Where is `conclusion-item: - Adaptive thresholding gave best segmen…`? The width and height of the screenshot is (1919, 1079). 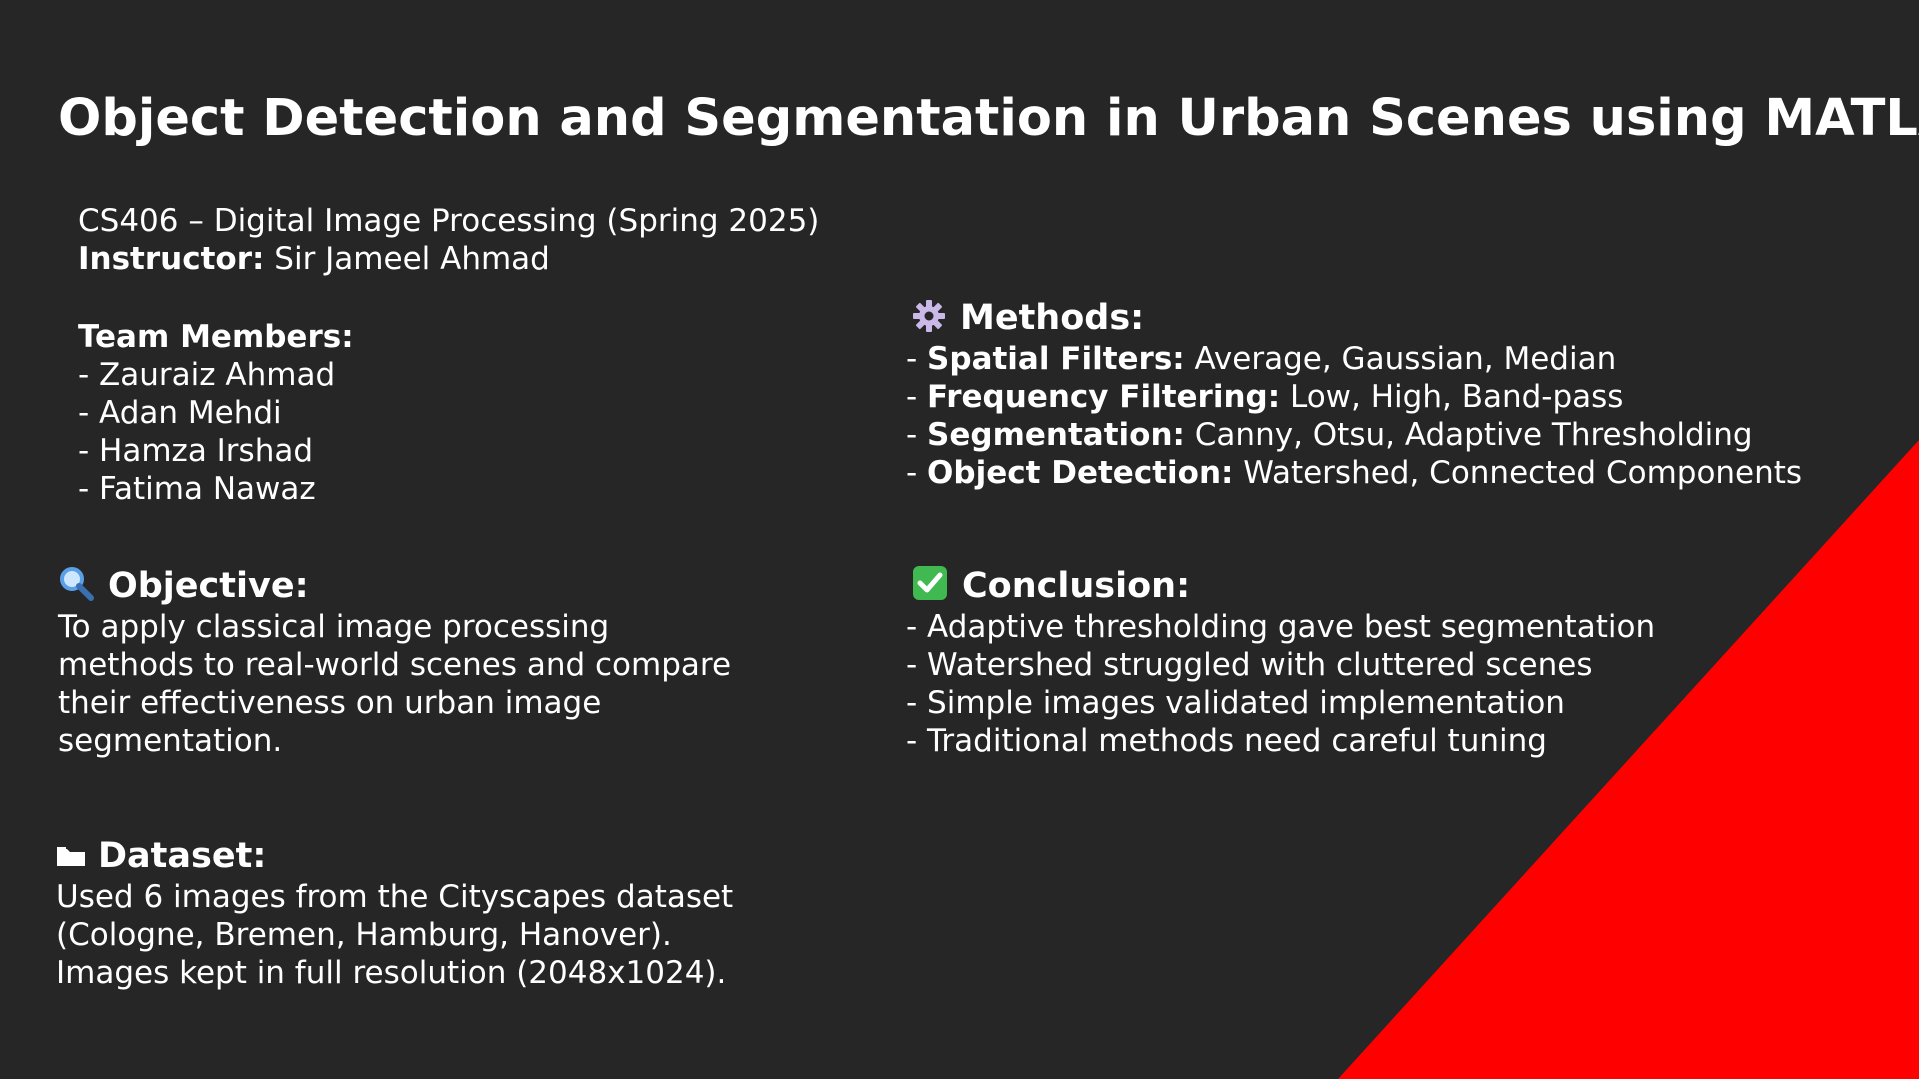 conclusion-item: - Adaptive thresholding gave best segmen… is located at coordinates (1281, 627).